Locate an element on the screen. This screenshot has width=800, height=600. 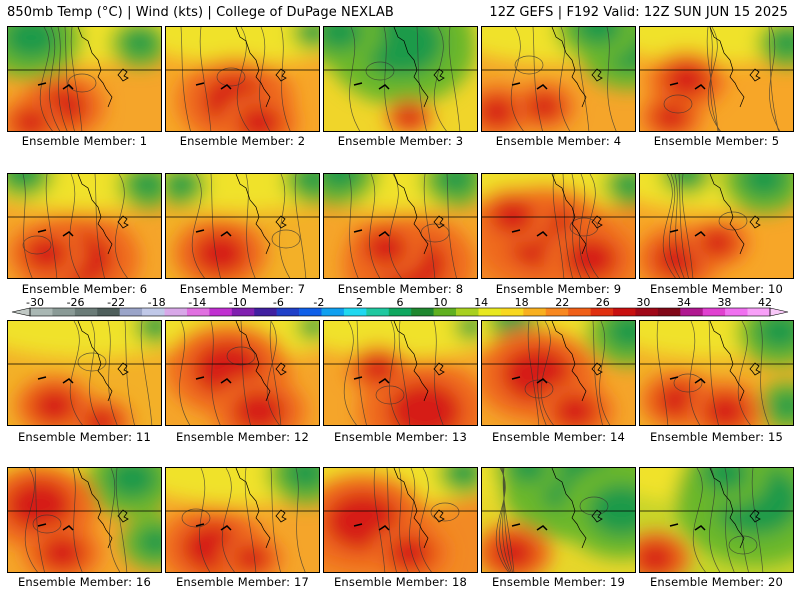
ensemble-member-label: Ensemble Member: 7 is located at coordinates (242, 289).